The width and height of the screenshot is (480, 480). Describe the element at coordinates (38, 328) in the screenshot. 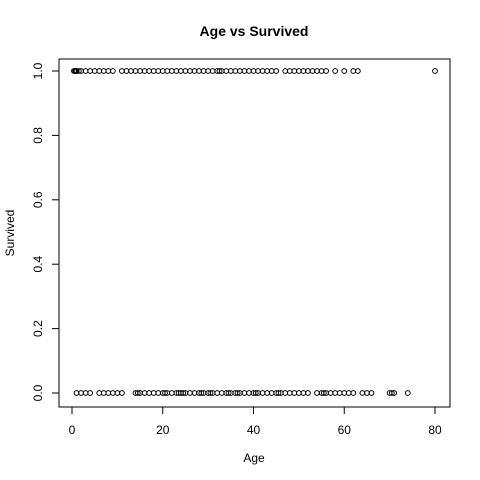

I see `y-tick-label: 0.2` at that location.